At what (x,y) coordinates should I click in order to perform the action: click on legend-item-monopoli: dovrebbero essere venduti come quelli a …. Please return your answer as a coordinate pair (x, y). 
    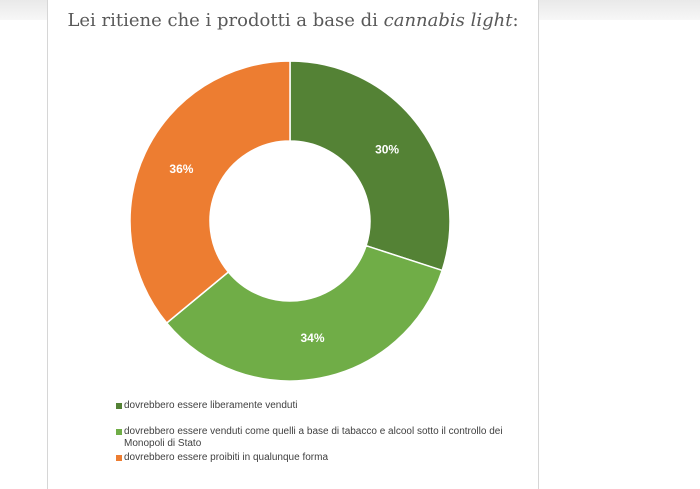
    Looking at the image, I should click on (321, 438).